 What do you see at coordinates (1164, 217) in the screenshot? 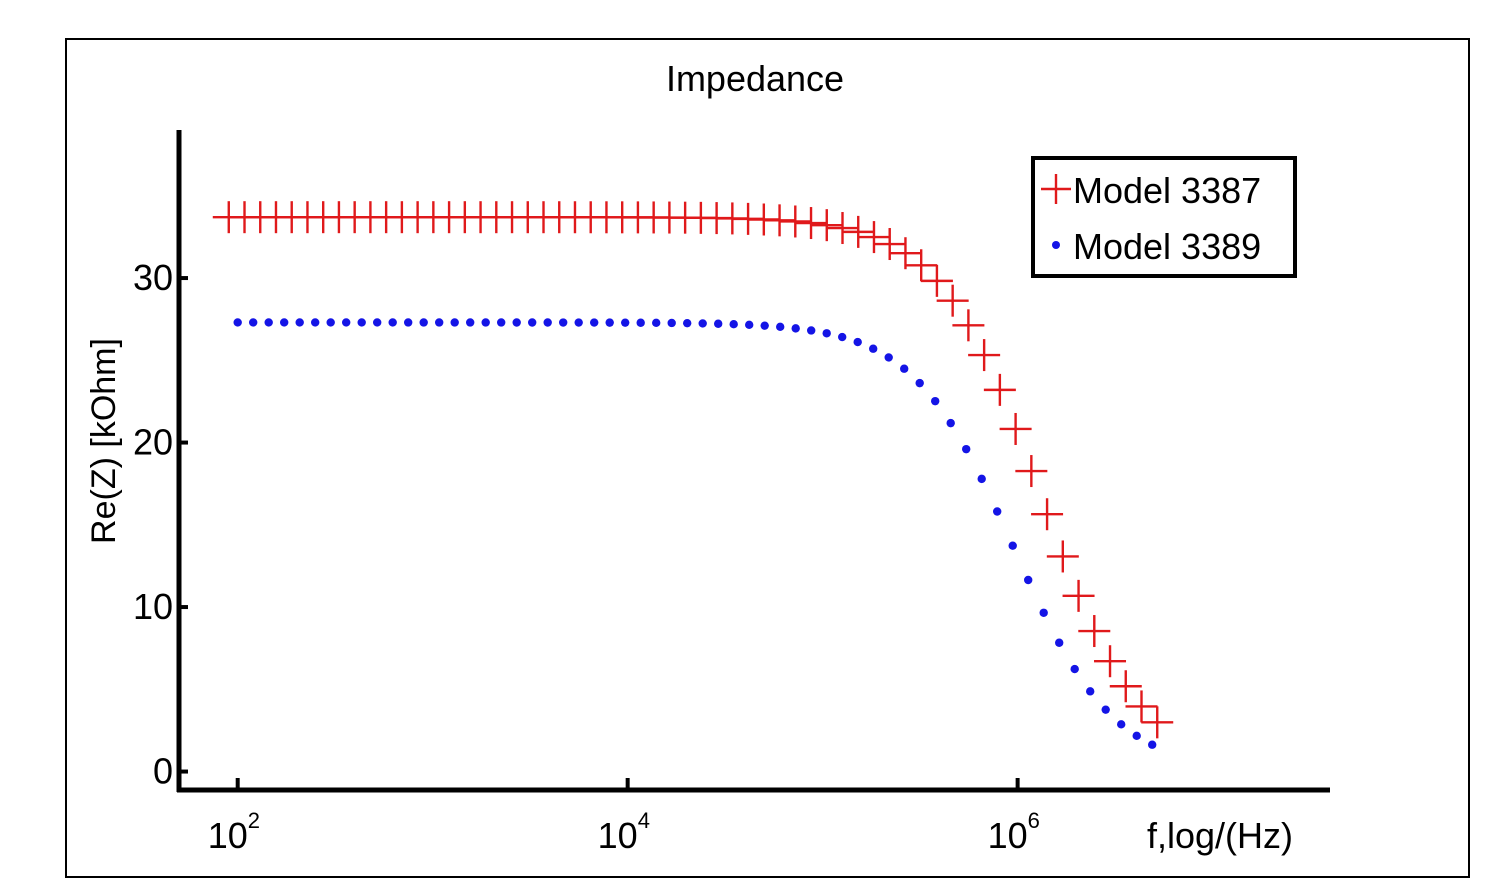
I see `legend-box` at bounding box center [1164, 217].